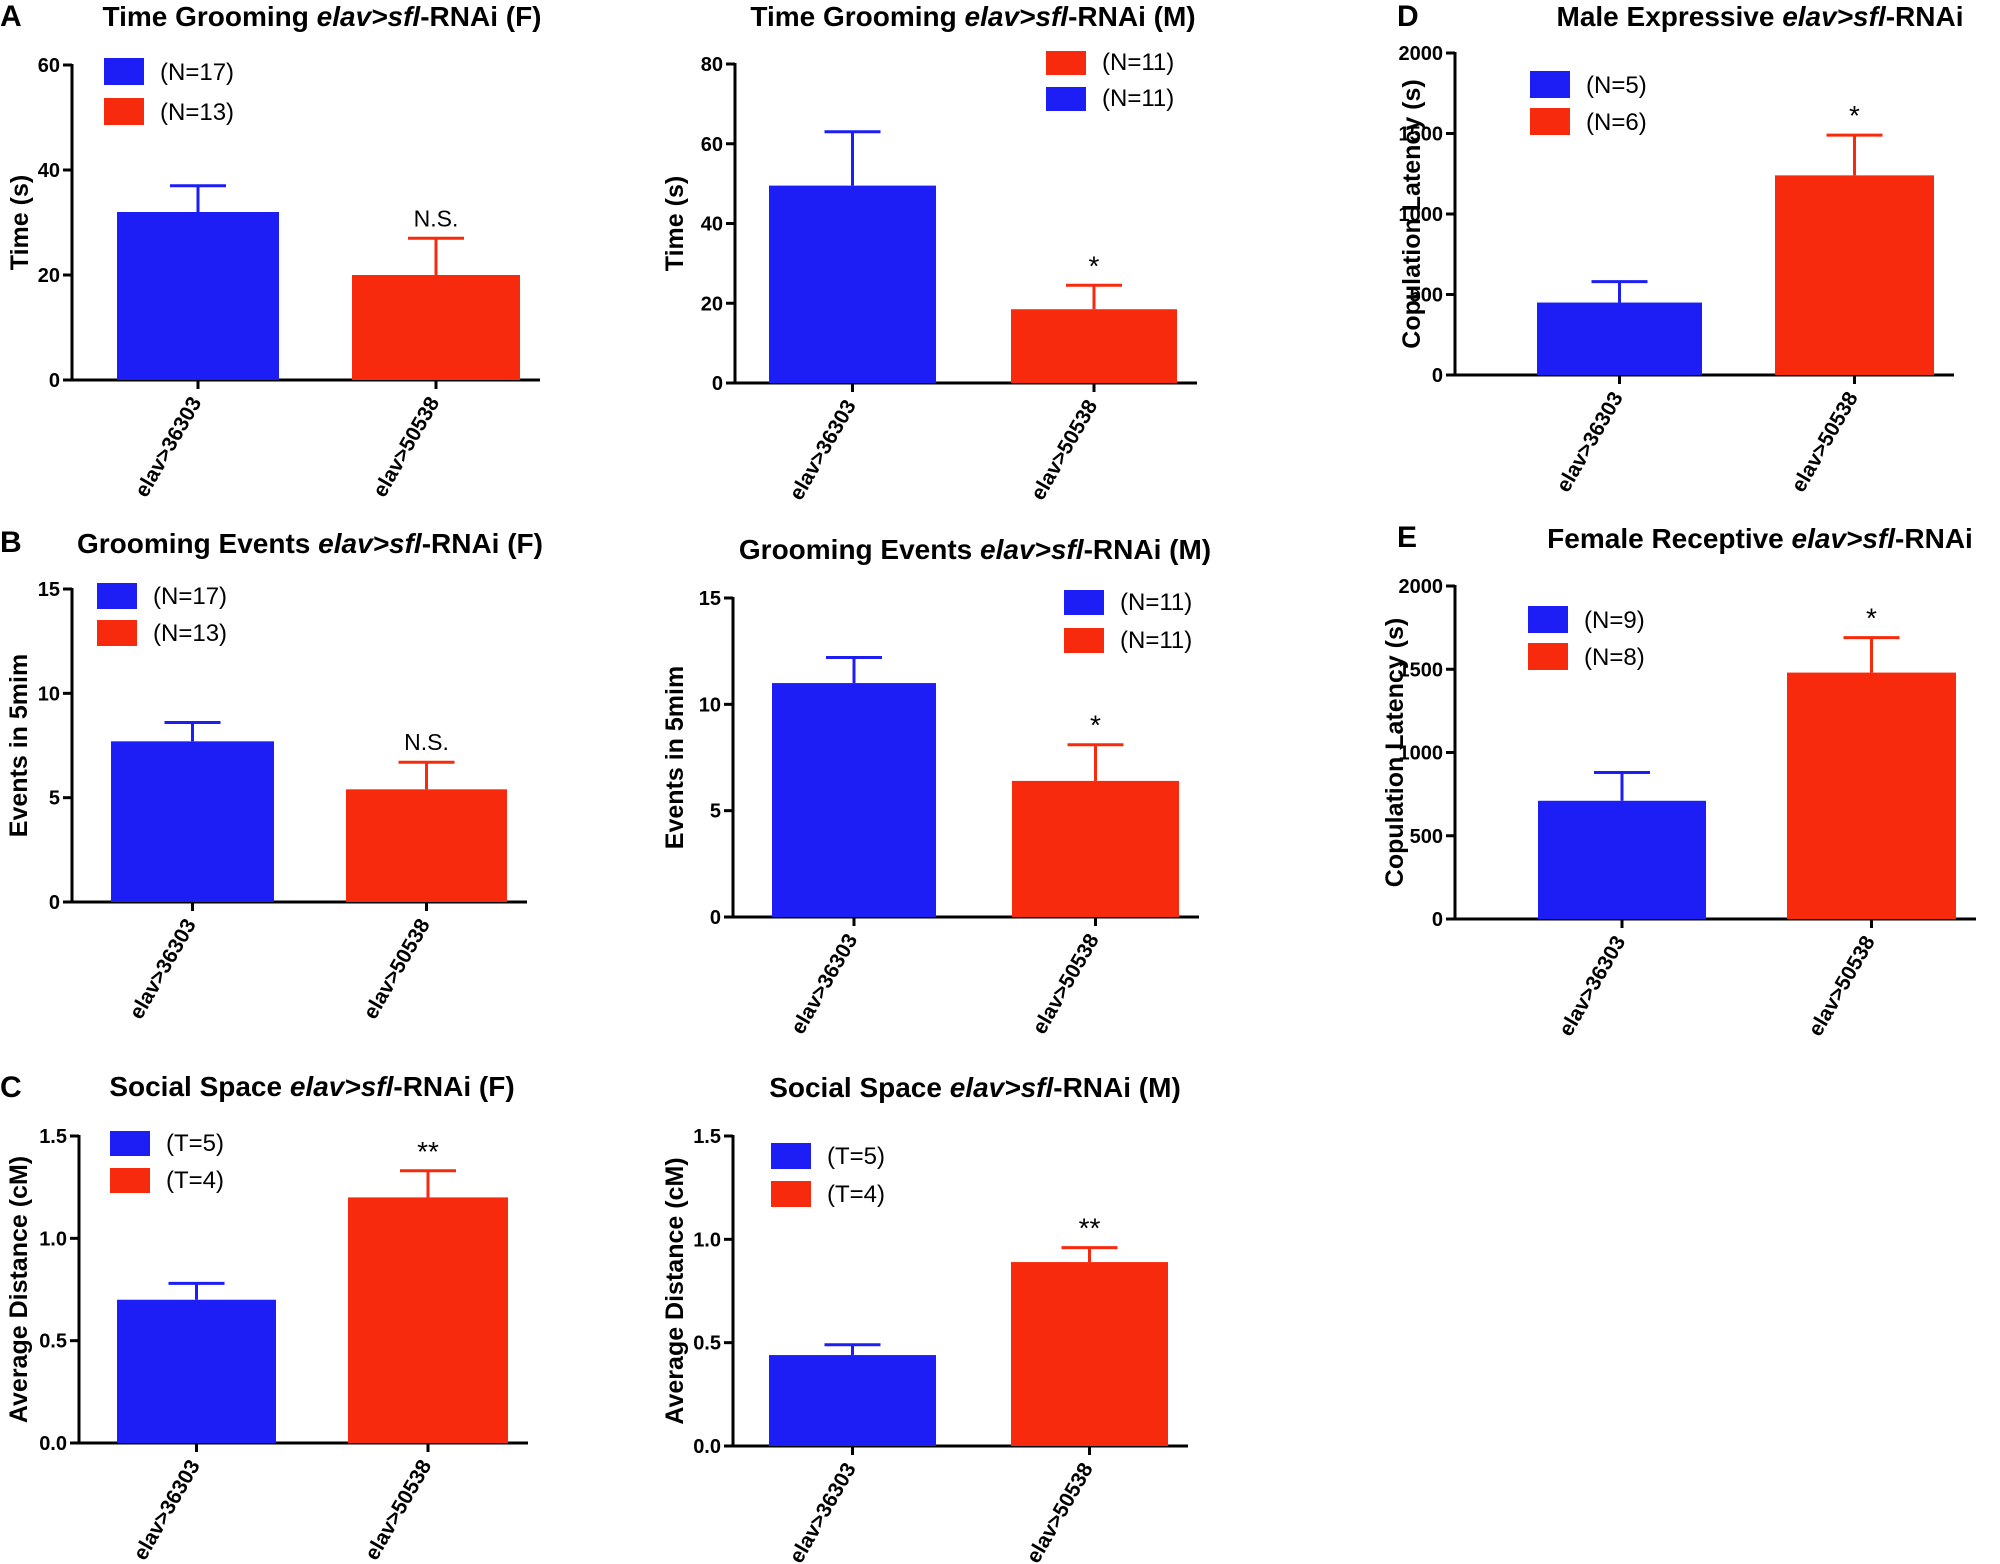 Image resolution: width=2000 pixels, height=1564 pixels. I want to click on panel-label-a: A, so click(11, 16).